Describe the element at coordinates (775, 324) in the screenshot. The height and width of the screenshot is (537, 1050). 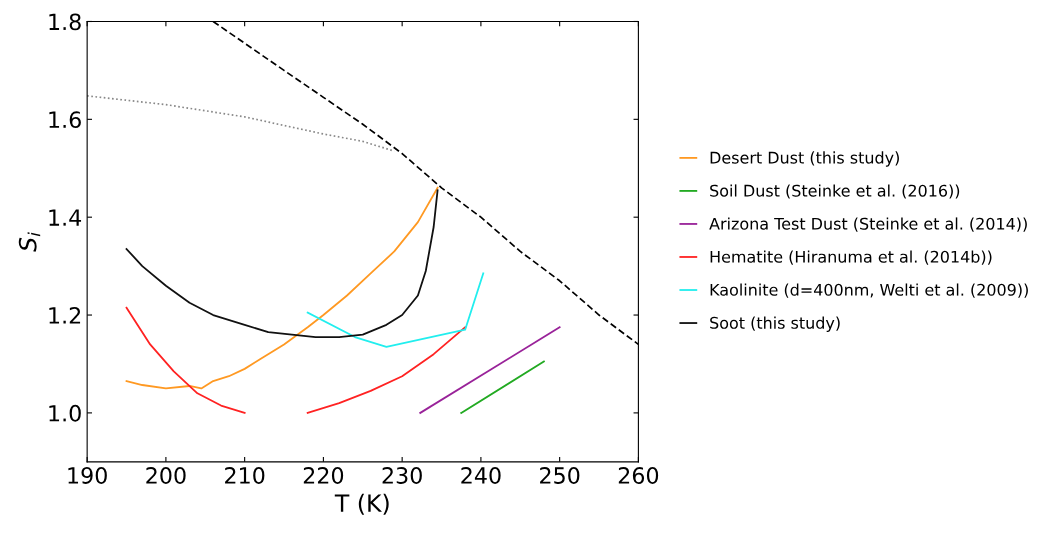
I see `legend-label: Soot (this study)` at that location.